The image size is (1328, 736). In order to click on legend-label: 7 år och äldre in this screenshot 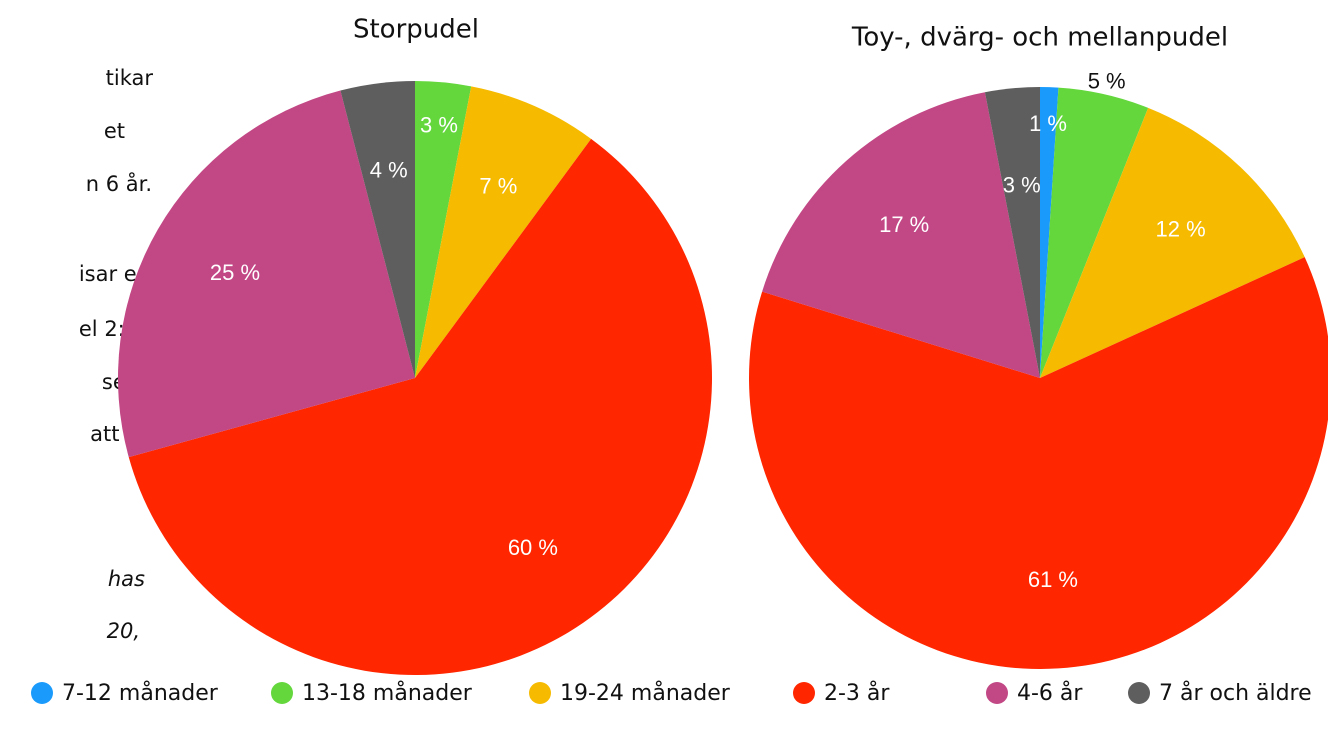, I will do `click(1235, 693)`.